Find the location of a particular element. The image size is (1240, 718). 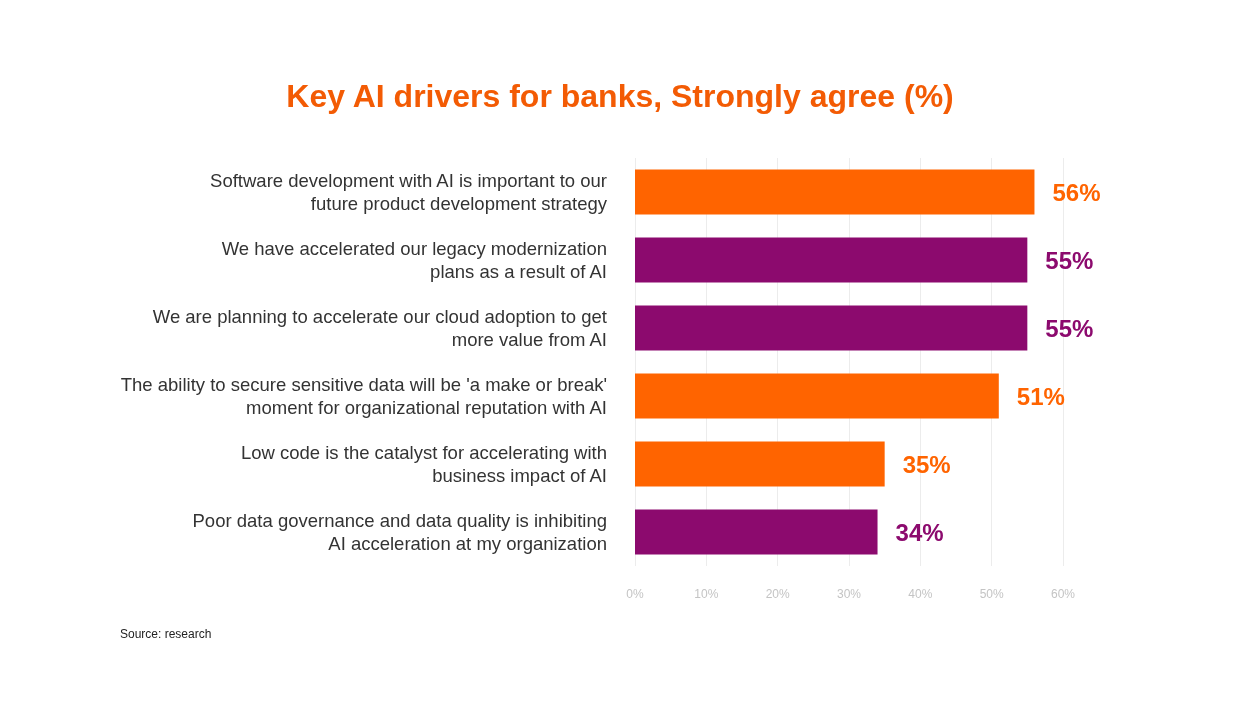

y-tick-label: Software development with AI is important to our future product development strategy is located at coordinates (409, 192).